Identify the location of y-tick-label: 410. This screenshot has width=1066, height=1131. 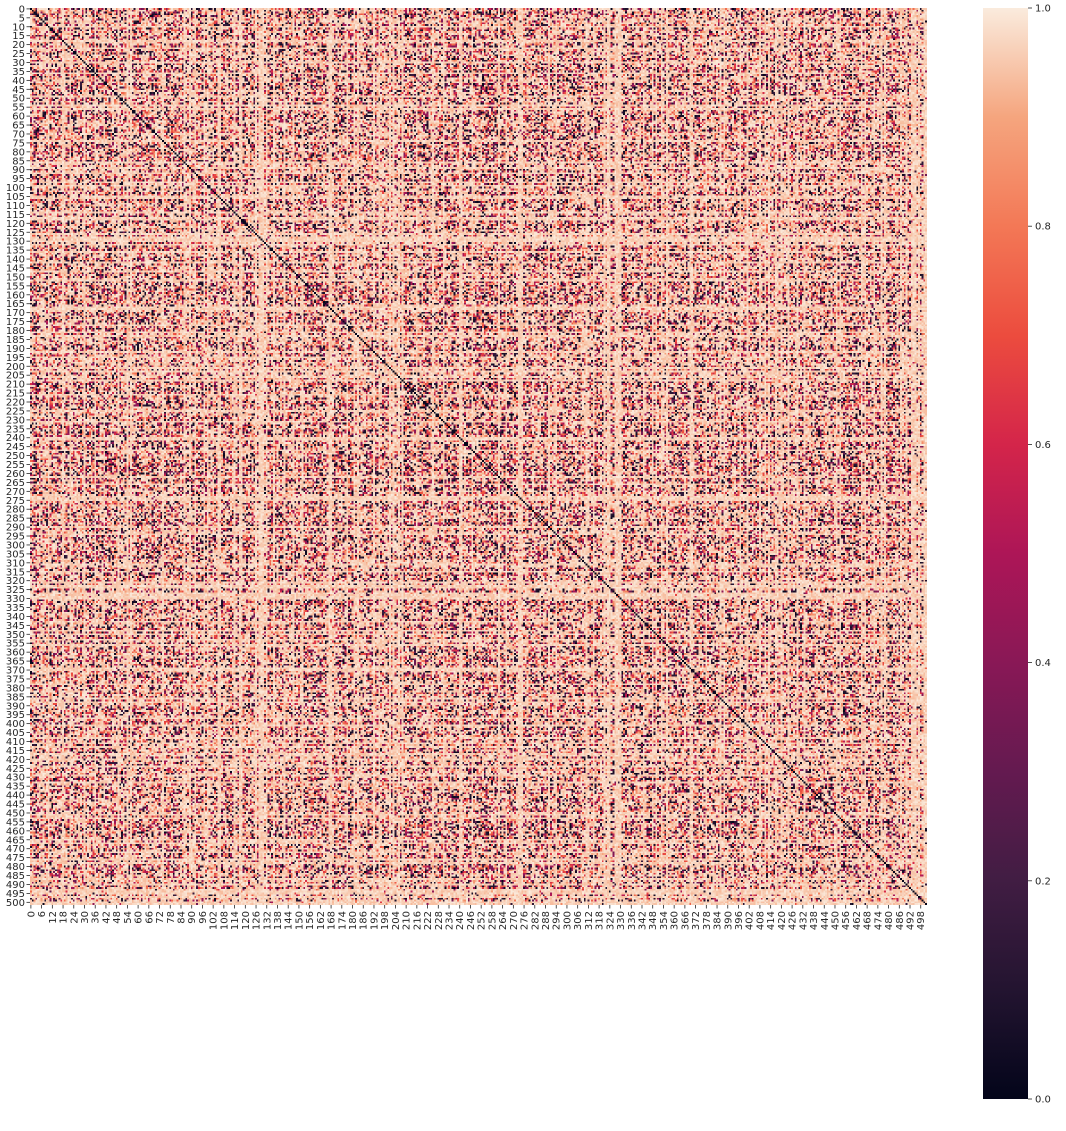
(15, 742).